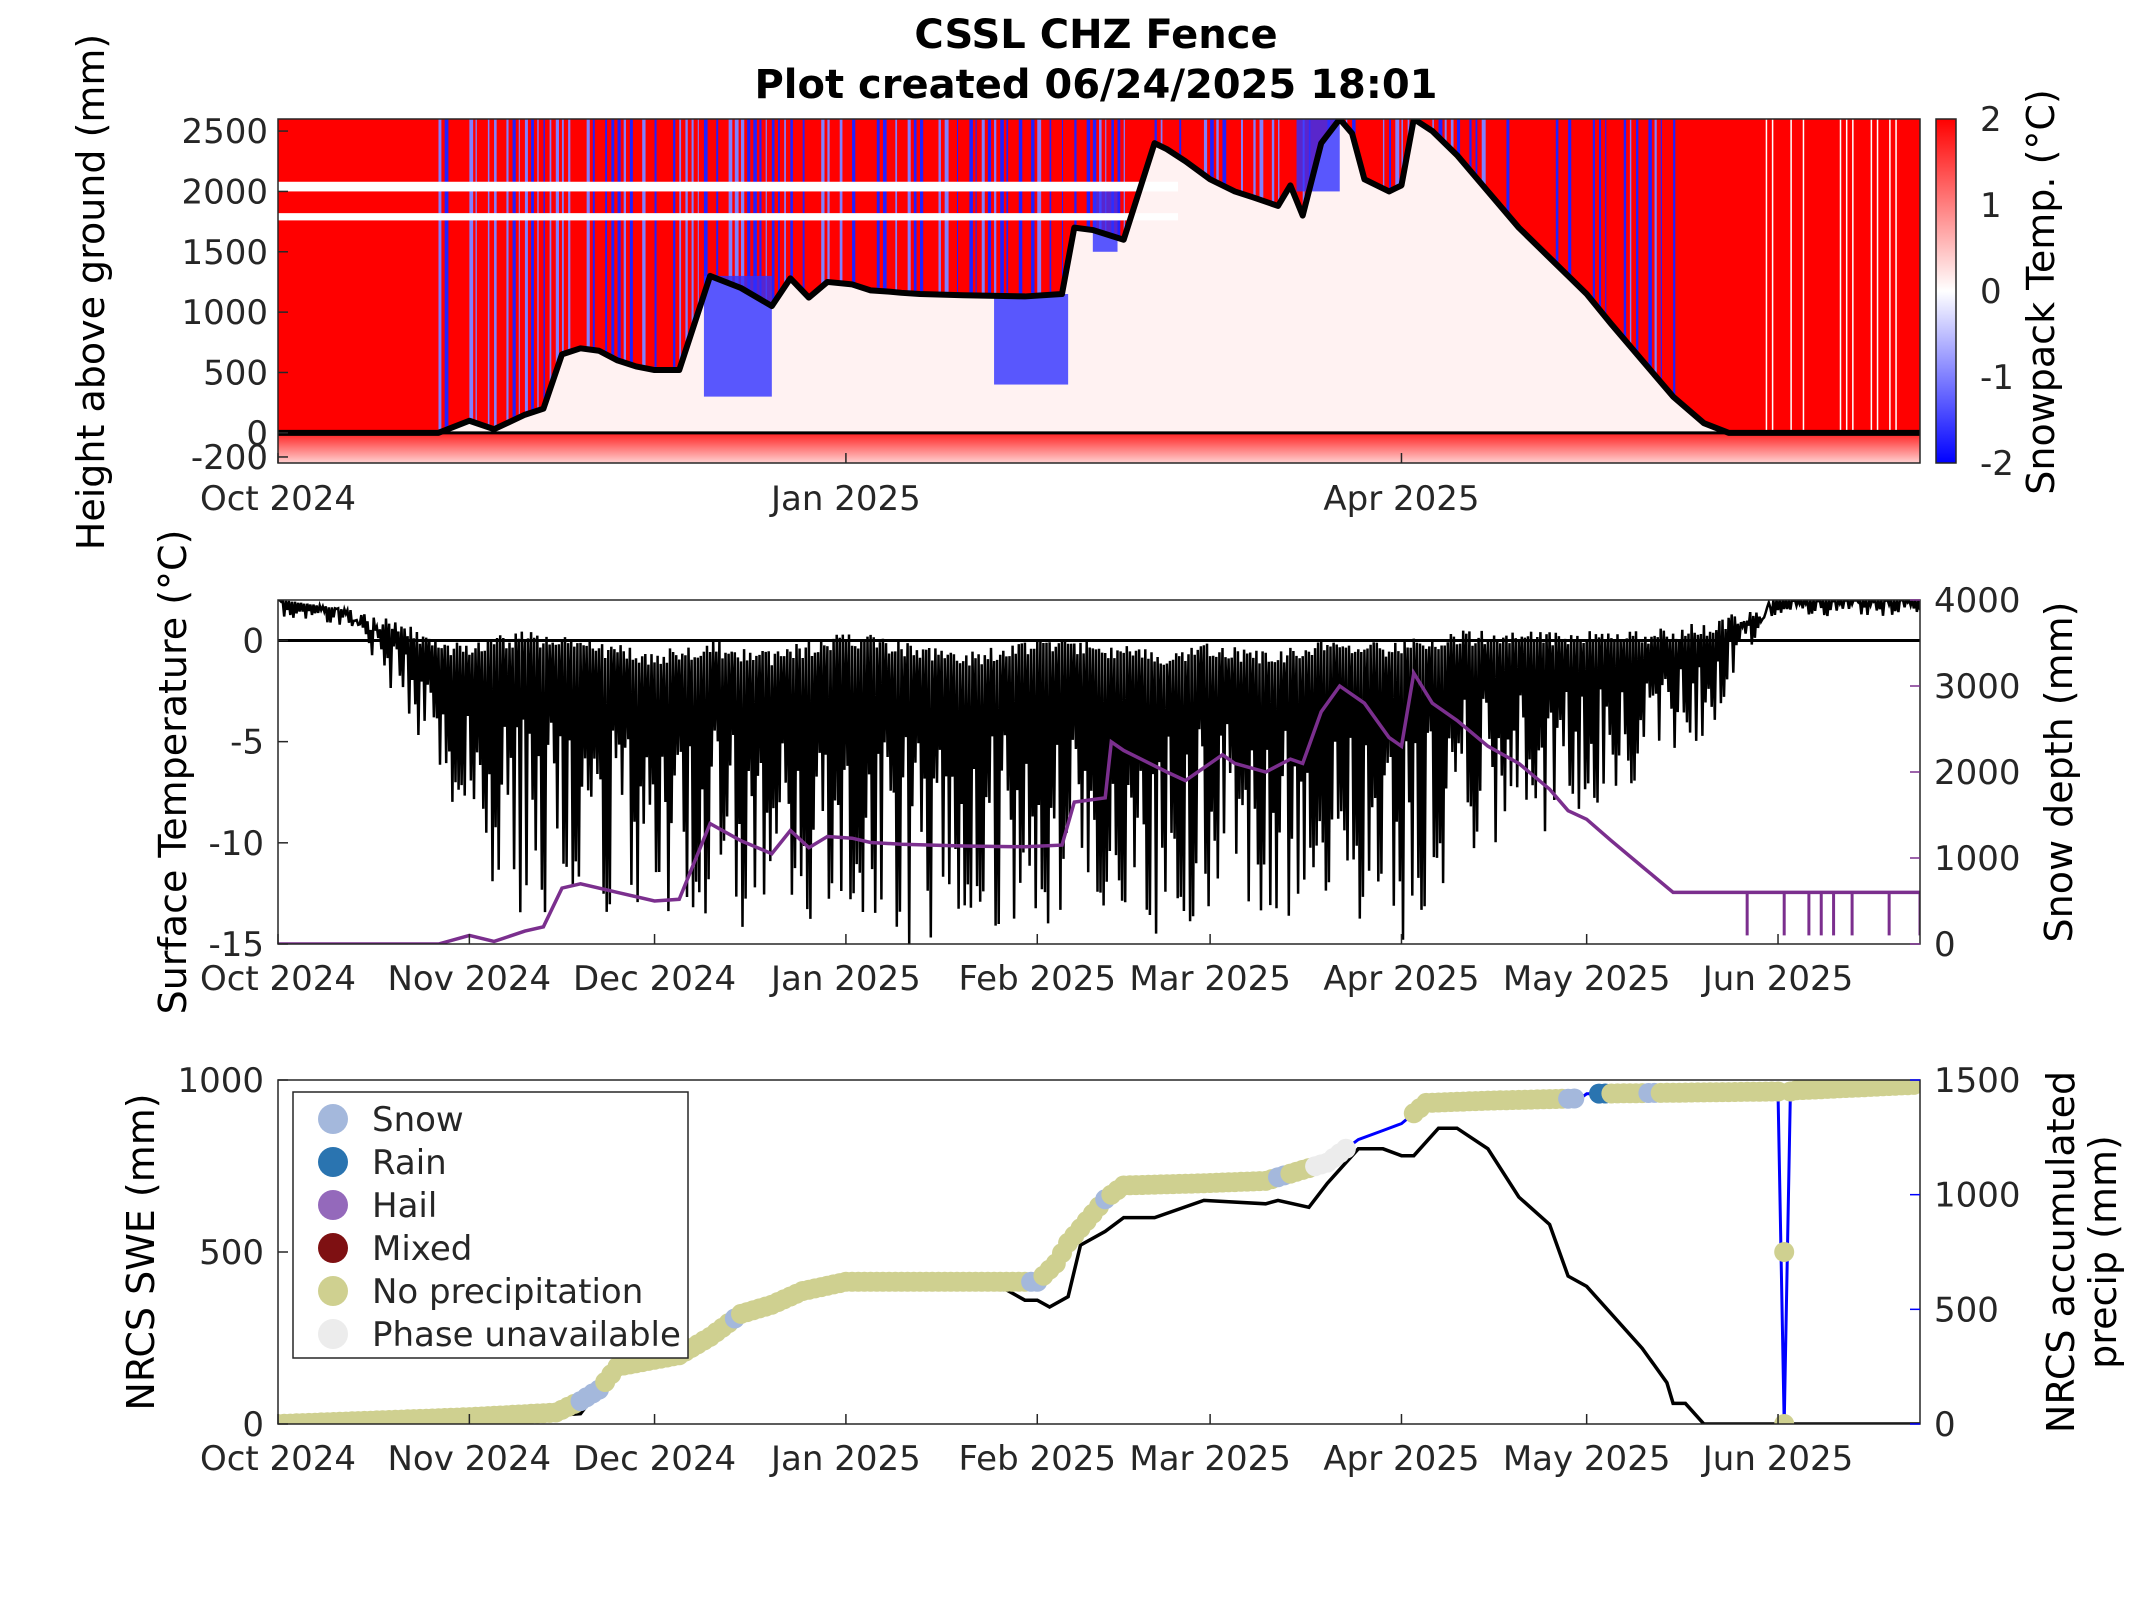  Describe the element at coordinates (333, 1119) in the screenshot. I see `legend-marker-snow` at that location.